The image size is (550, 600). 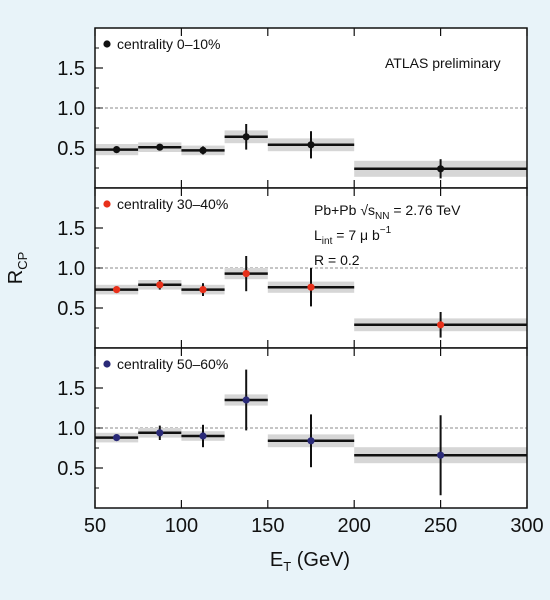 I want to click on panel-0-y-tick-label: 1.0, so click(x=71, y=109).